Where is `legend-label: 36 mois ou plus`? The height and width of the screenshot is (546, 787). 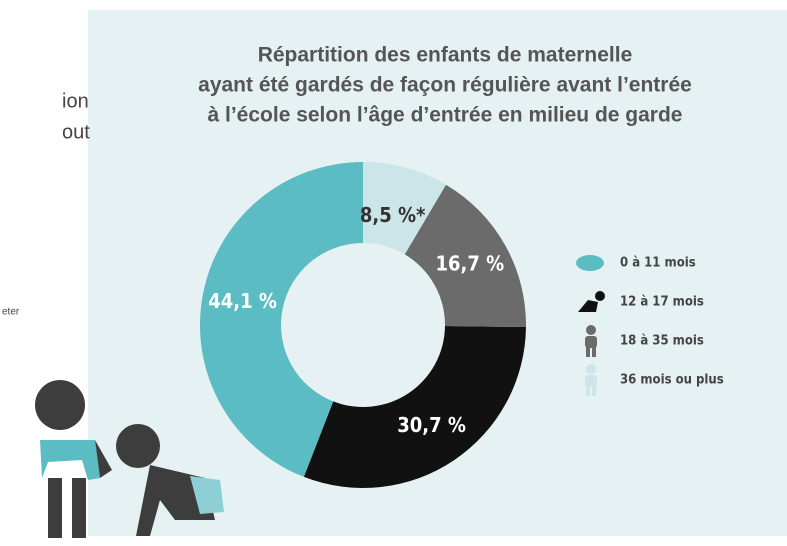
legend-label: 36 mois ou plus is located at coordinates (672, 380).